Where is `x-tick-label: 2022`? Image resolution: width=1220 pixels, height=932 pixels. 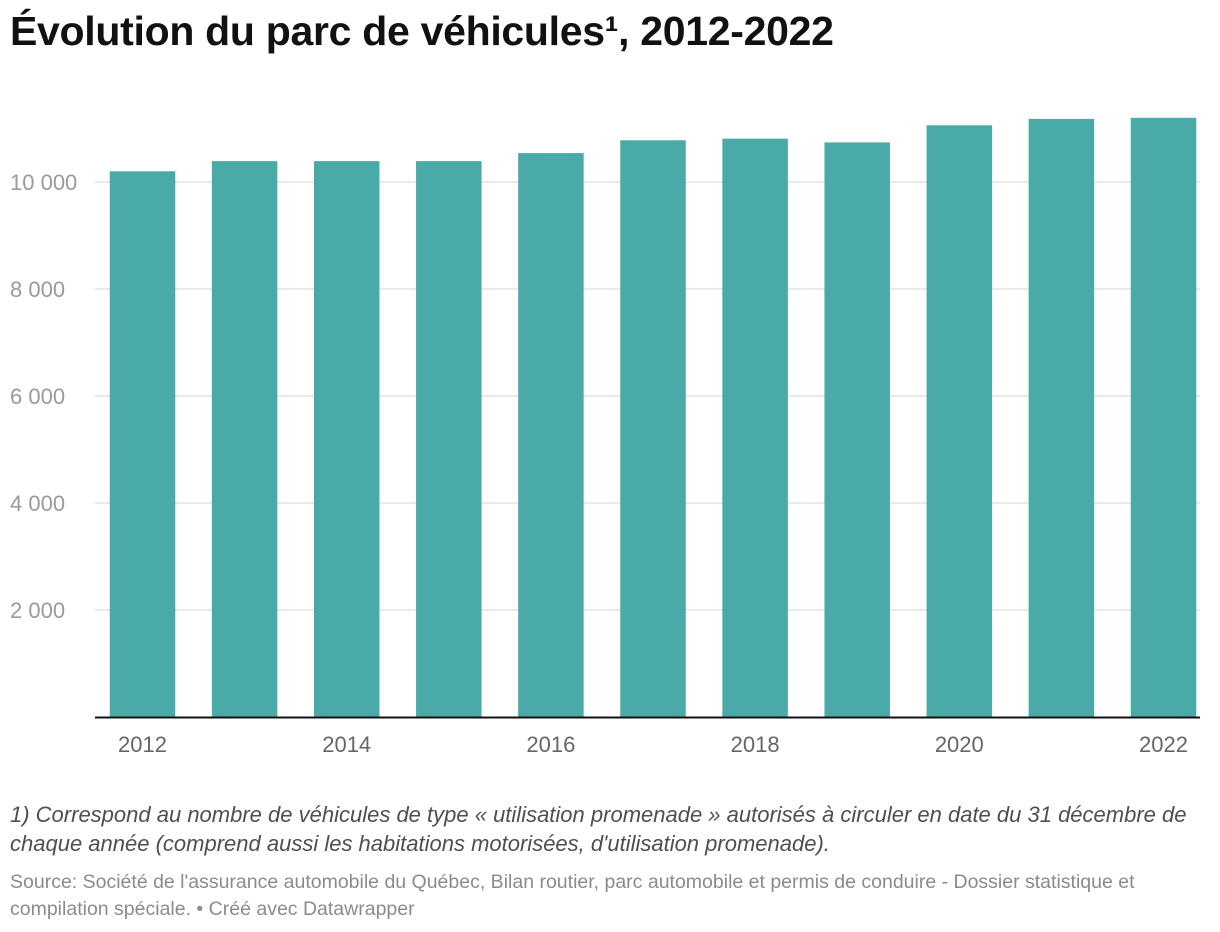
x-tick-label: 2022 is located at coordinates (1163, 744).